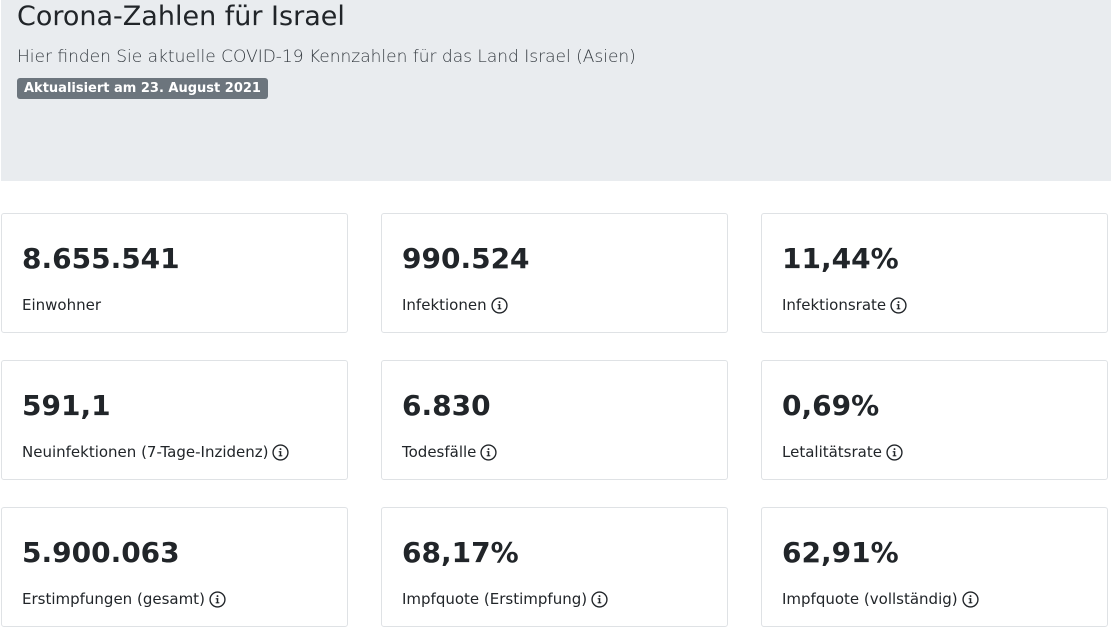  Describe the element at coordinates (934, 273) in the screenshot. I see `stat-card-infektionsrate: 11,44% Infektionsrate` at that location.